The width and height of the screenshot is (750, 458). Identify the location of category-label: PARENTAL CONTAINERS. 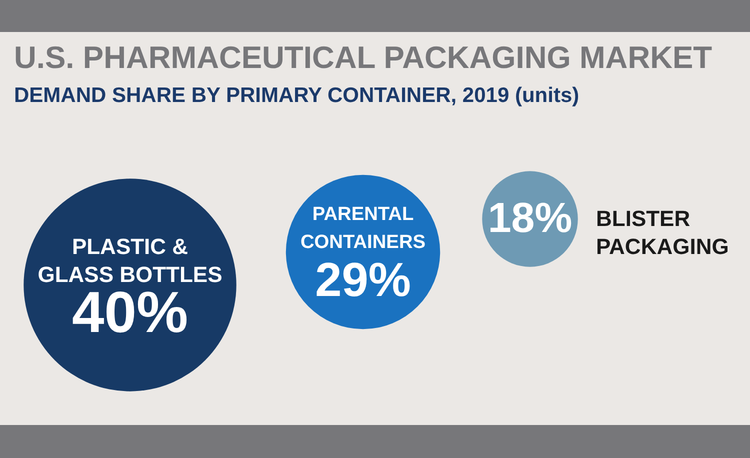
(363, 228).